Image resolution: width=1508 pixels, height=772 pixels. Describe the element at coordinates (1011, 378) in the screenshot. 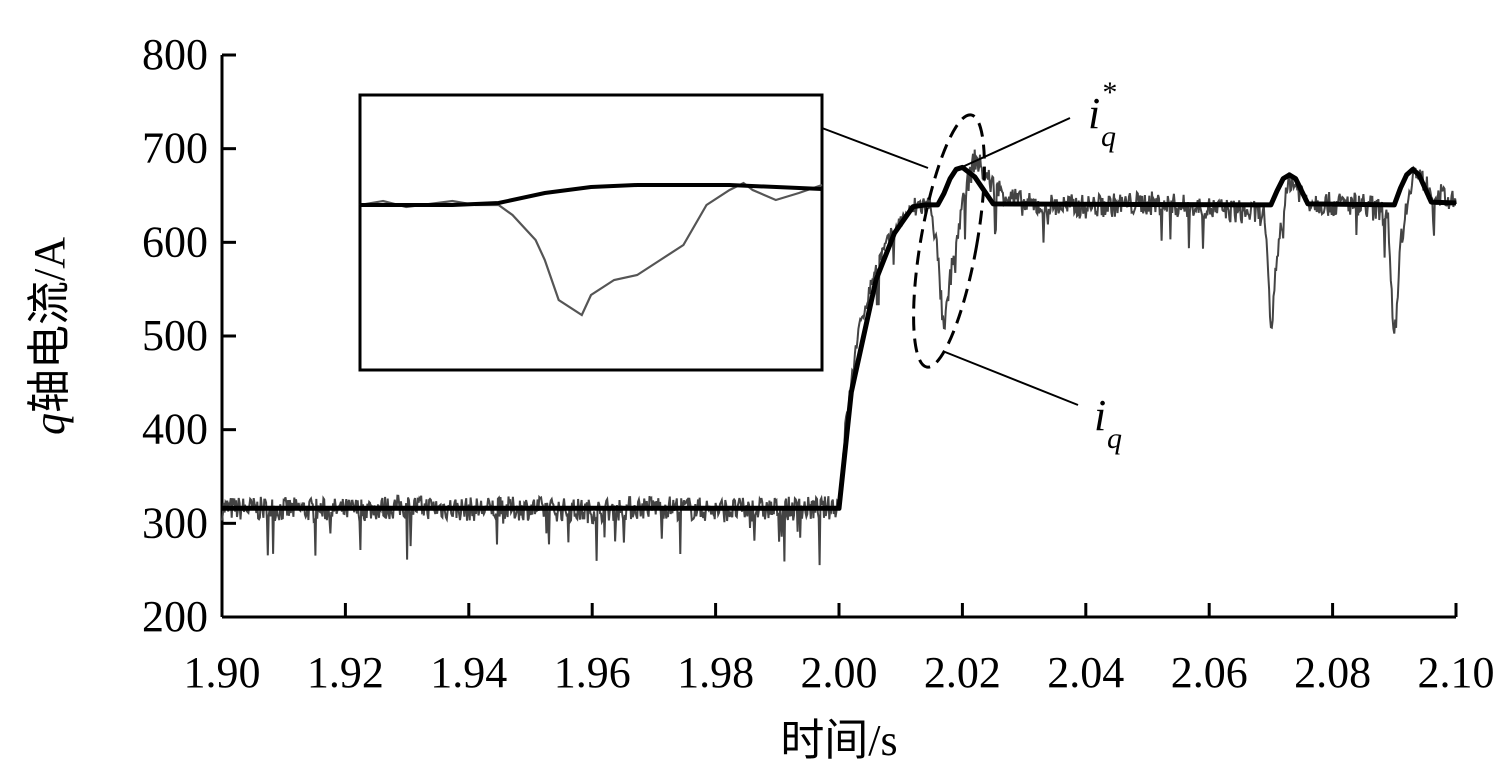

I see `meas-leader-line` at that location.